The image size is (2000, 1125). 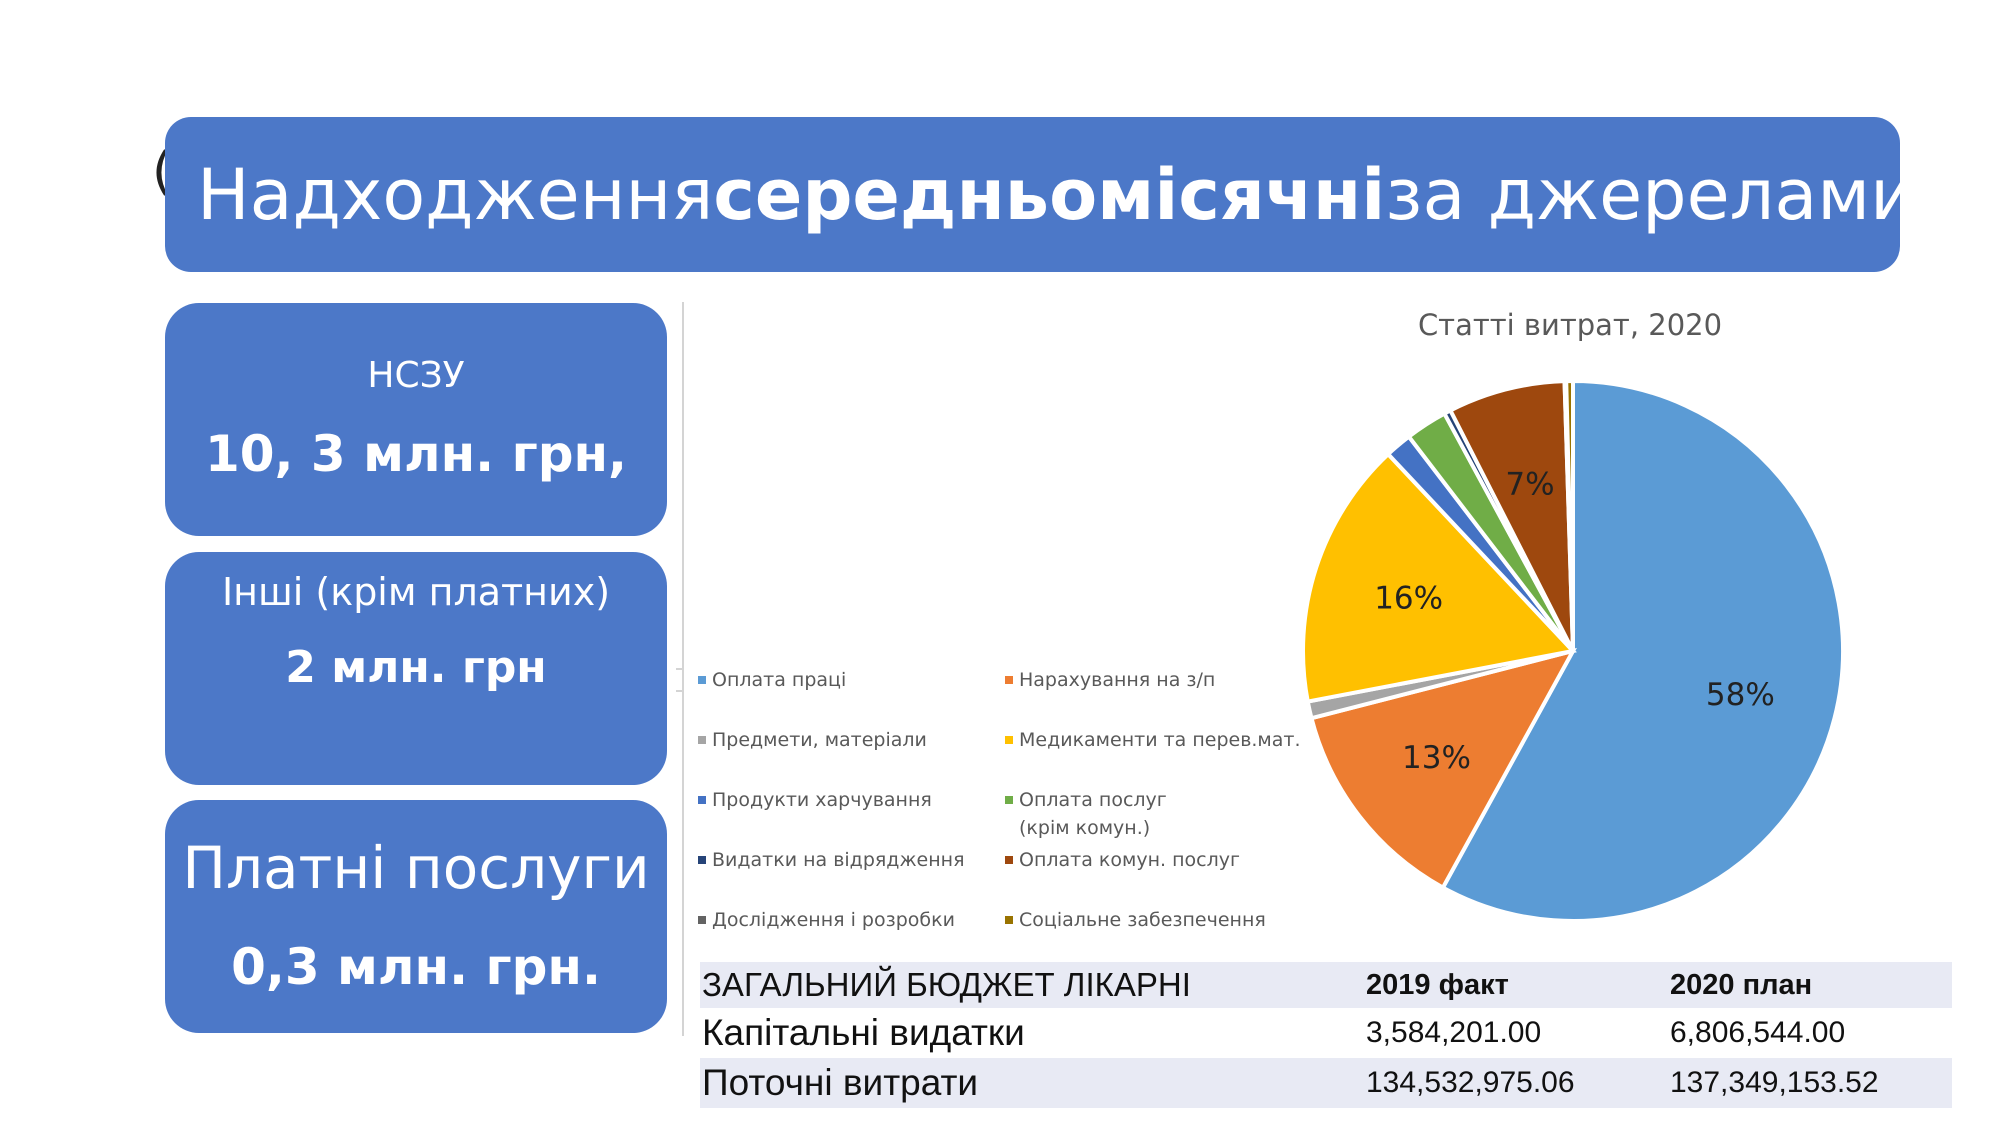 I want to click on table-header-cell: ЗАГАЛЬНИЙ БЮДЖЕТ ЛІКАРНІ, so click(x=1032, y=985).